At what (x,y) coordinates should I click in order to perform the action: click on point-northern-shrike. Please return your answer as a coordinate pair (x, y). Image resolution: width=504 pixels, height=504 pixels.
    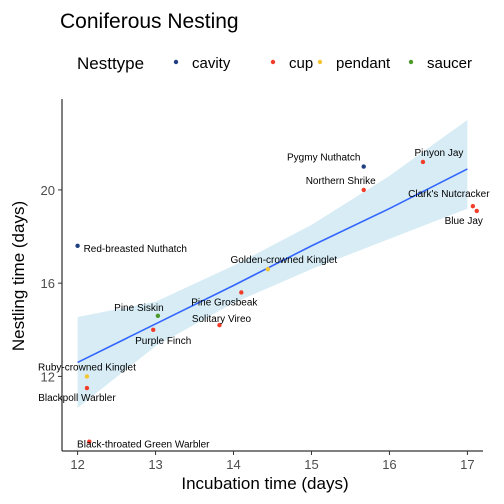
    Looking at the image, I should click on (363, 190).